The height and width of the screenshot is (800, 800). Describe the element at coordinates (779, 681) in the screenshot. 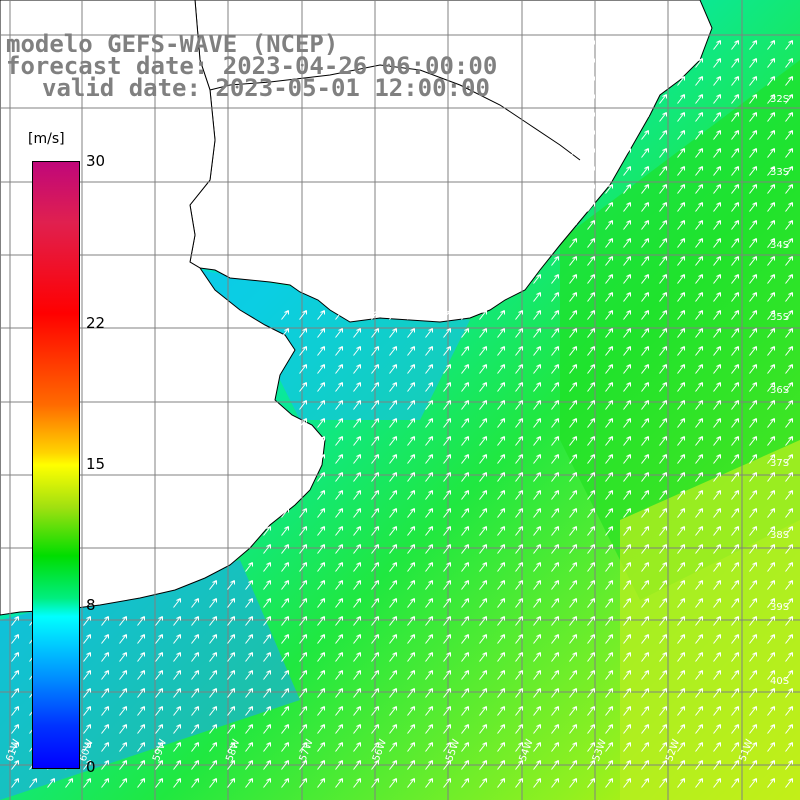

I see `latitude-label: 40S` at that location.